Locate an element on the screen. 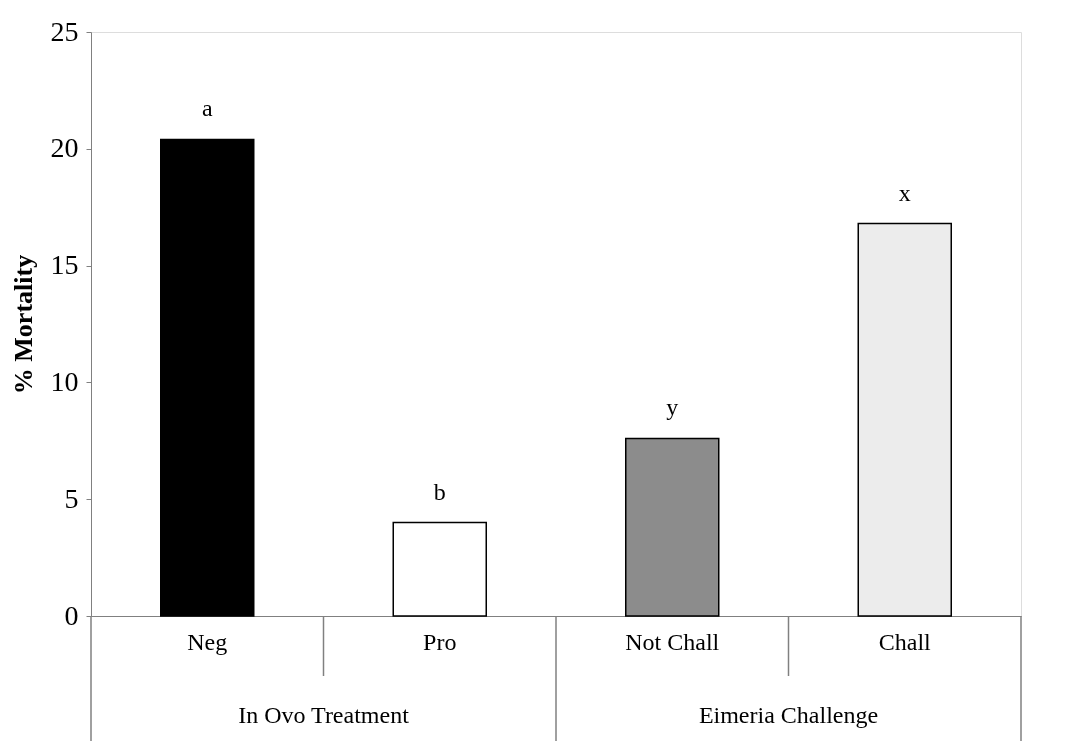 The image size is (1085, 744). y-axis-title: % Mortality is located at coordinates (23, 324).